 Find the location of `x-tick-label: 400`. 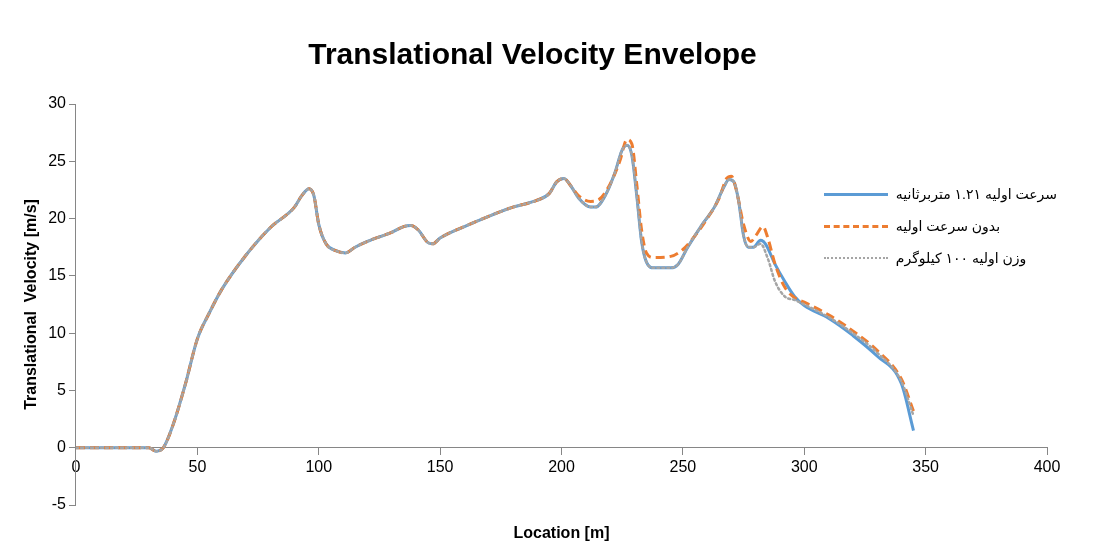

x-tick-label: 400 is located at coordinates (1047, 466).